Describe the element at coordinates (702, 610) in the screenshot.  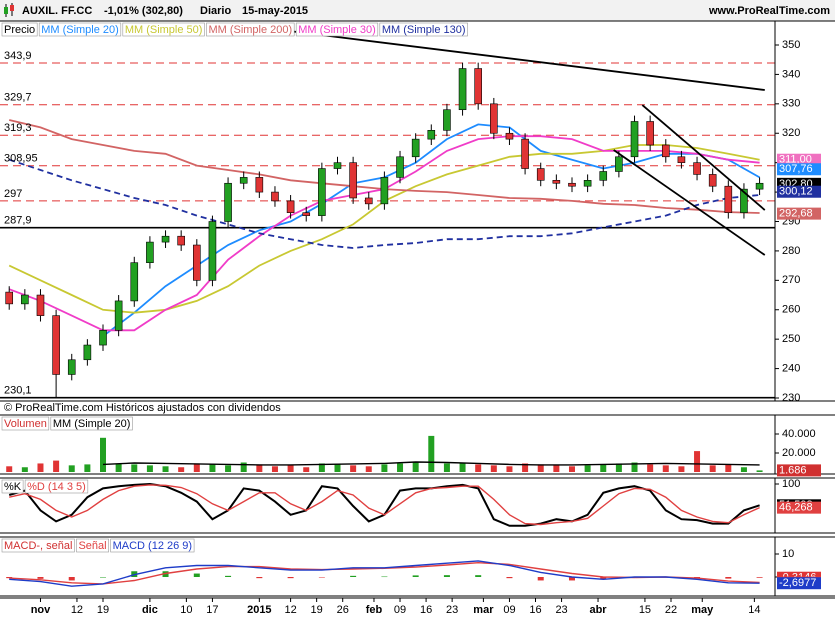
I see `x-tick-label: may` at that location.